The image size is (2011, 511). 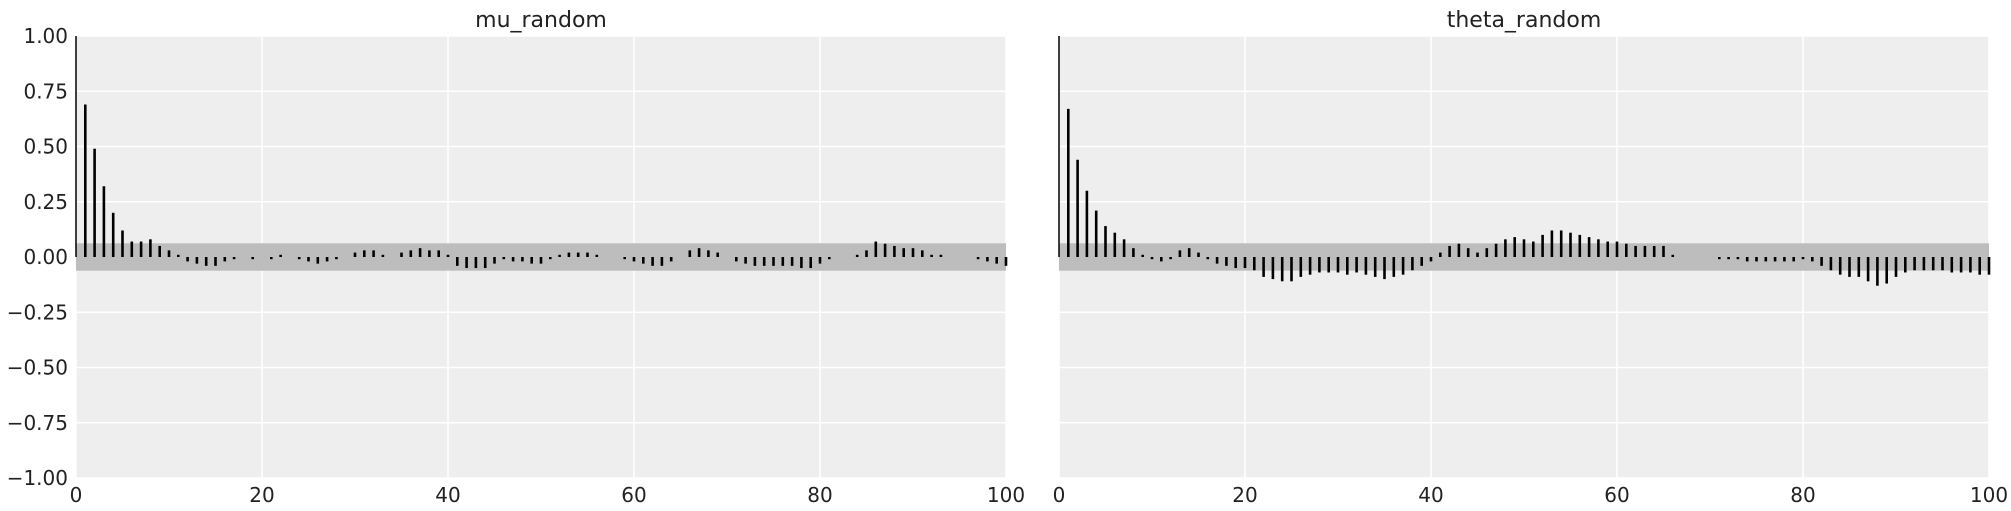 I want to click on y-tick-label: −0.25, so click(x=37, y=312).